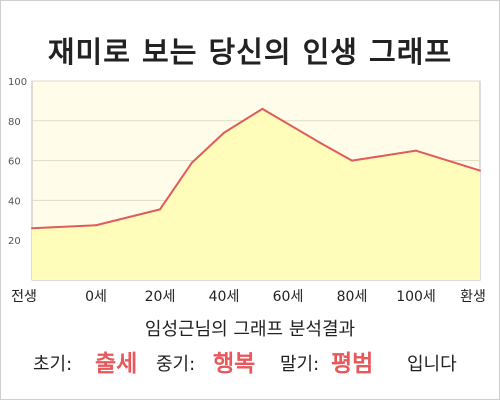 This screenshot has width=500, height=400. What do you see at coordinates (352, 297) in the screenshot?
I see `x-tick-label: 80세` at bounding box center [352, 297].